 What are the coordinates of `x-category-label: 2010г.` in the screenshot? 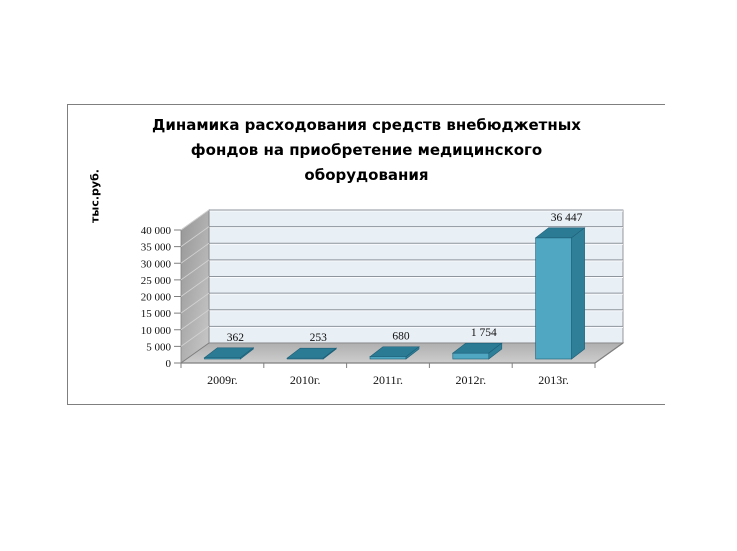 It's located at (305, 380).